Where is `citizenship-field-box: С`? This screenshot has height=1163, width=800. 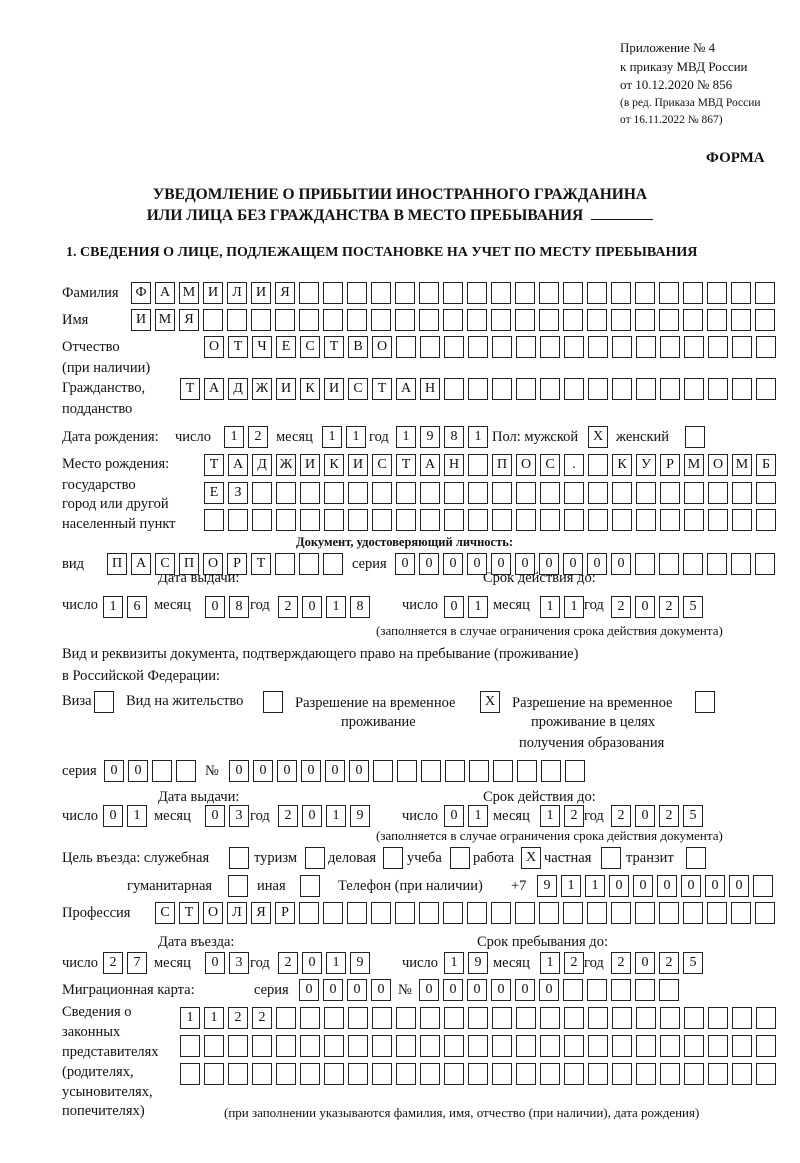
citizenship-field-box: С is located at coordinates (358, 389).